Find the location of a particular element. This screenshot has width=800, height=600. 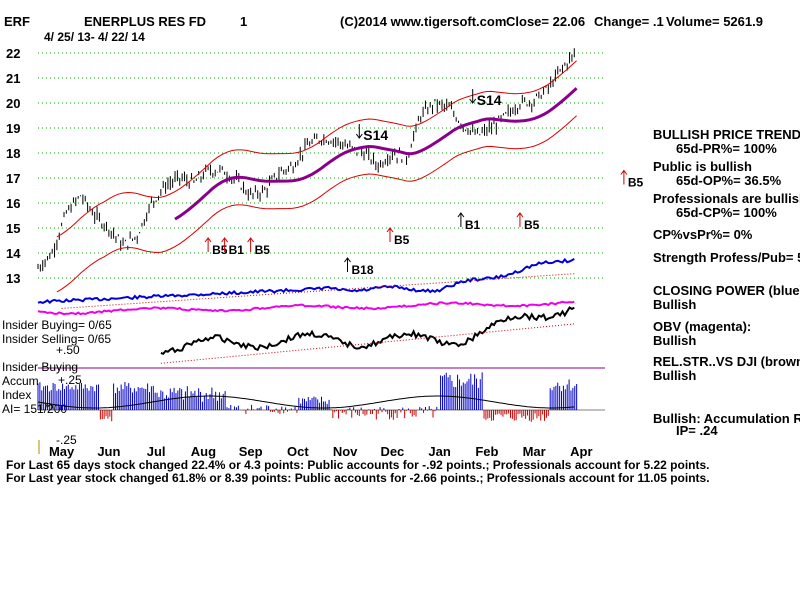

obv-state: Bullish is located at coordinates (675, 340).